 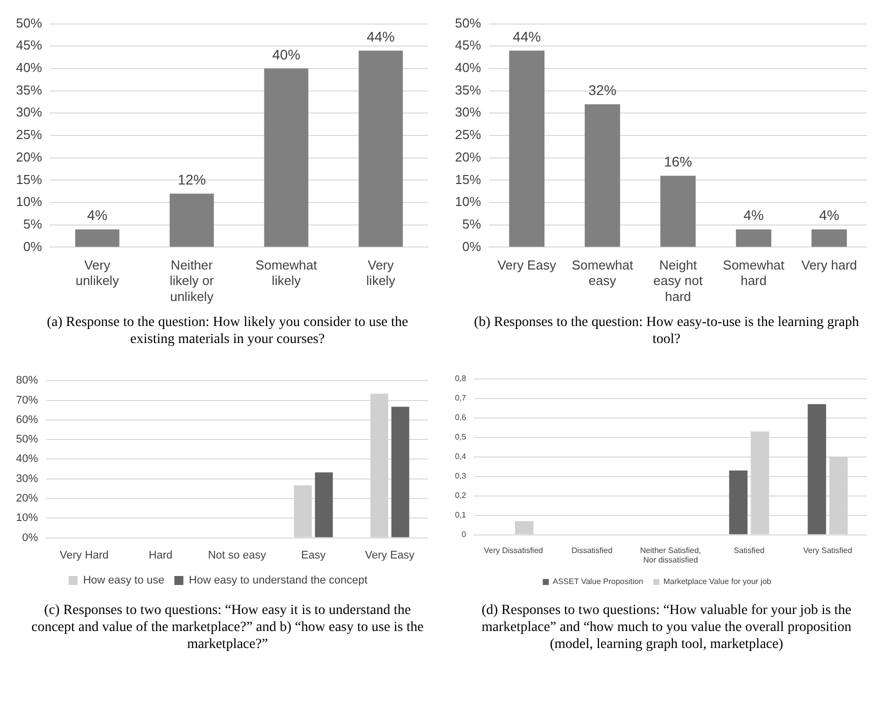 What do you see at coordinates (98, 273) in the screenshot?
I see `x-tick-label: Very unlikely` at bounding box center [98, 273].